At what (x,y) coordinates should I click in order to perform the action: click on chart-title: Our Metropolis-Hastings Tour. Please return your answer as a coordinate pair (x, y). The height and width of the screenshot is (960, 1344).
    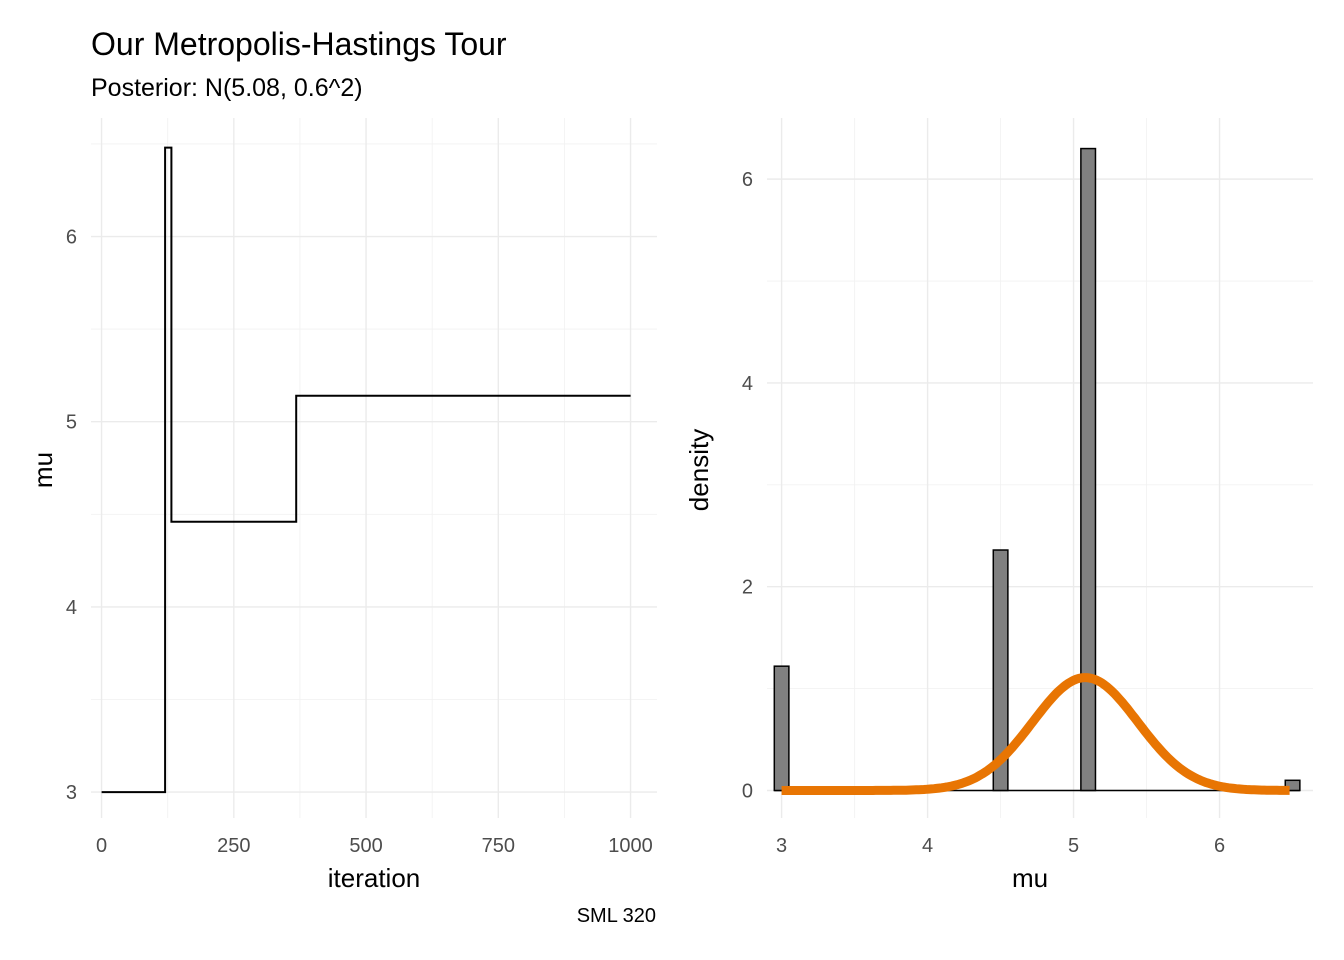
    Looking at the image, I should click on (299, 44).